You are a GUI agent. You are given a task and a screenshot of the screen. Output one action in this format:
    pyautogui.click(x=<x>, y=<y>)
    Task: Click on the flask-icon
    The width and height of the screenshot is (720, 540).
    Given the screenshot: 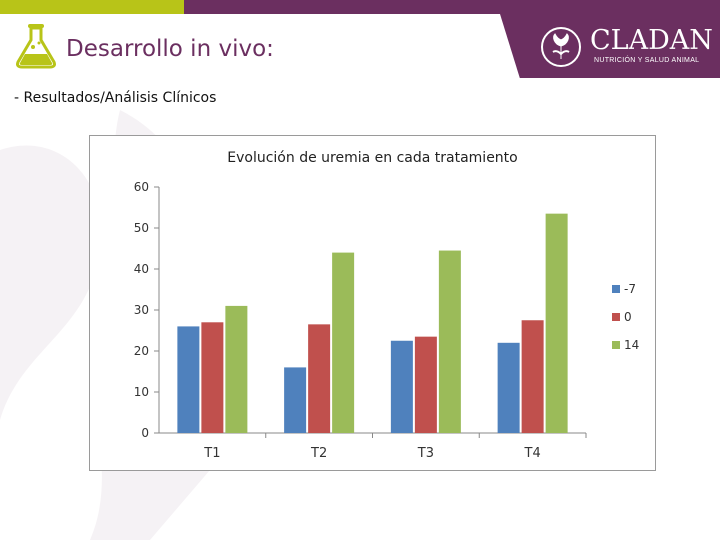 What is the action you would take?
    pyautogui.click(x=36, y=46)
    